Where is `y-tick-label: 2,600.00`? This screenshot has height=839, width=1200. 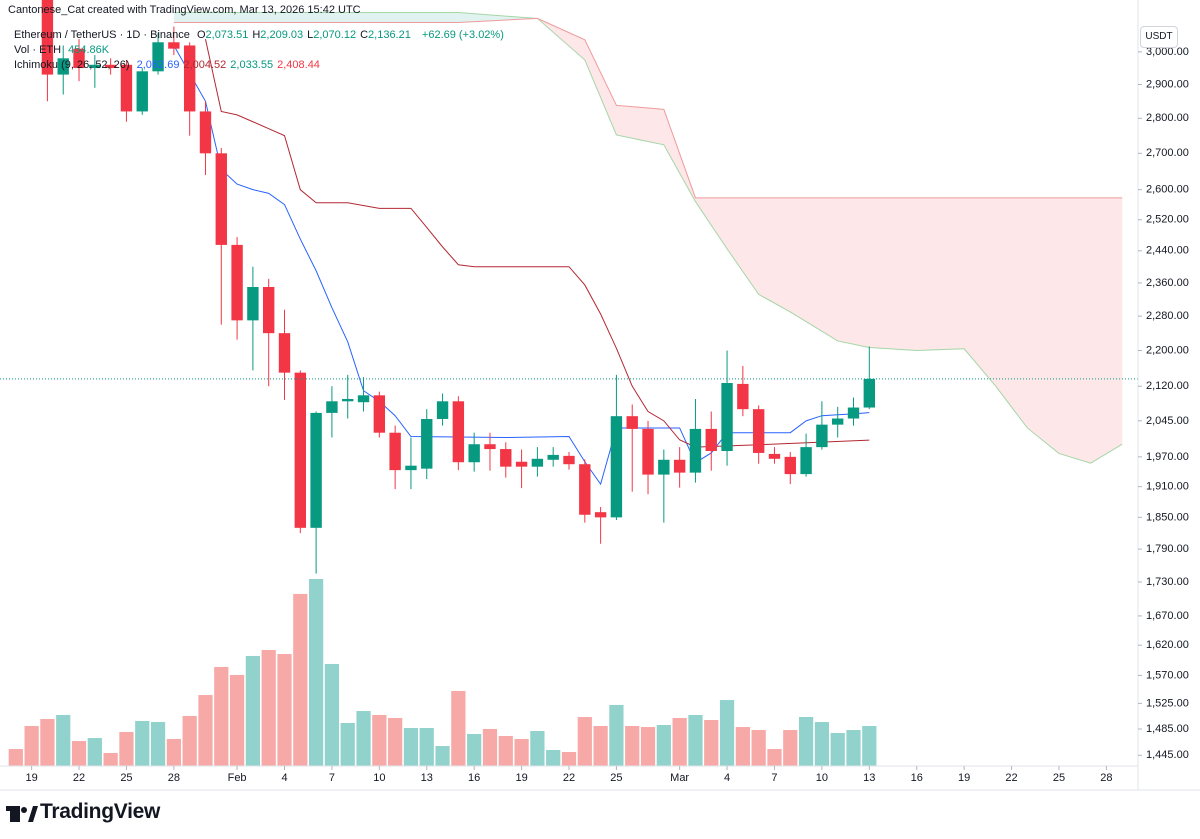 y-tick-label: 2,600.00 is located at coordinates (1167, 190).